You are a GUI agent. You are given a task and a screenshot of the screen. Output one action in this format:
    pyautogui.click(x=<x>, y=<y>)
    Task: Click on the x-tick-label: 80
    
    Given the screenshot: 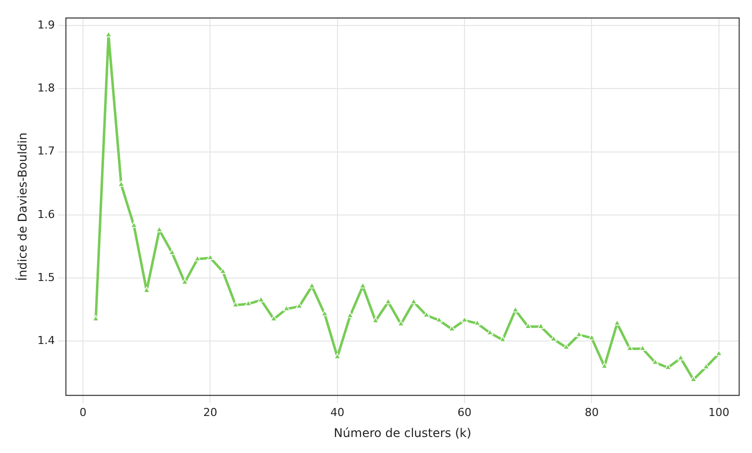 What is the action you would take?
    pyautogui.click(x=591, y=412)
    